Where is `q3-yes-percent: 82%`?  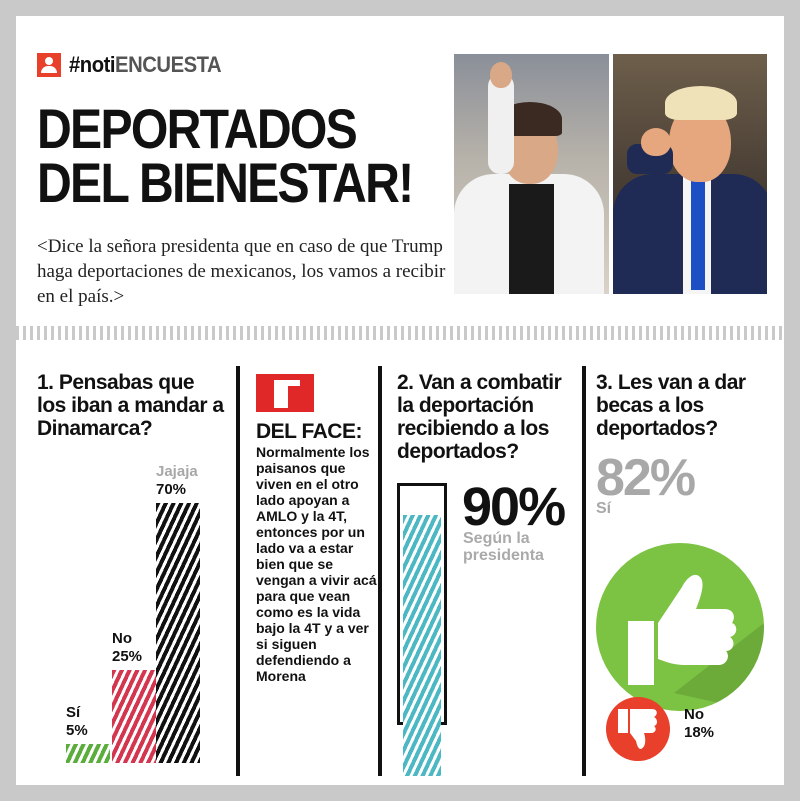 q3-yes-percent: 82% is located at coordinates (646, 478).